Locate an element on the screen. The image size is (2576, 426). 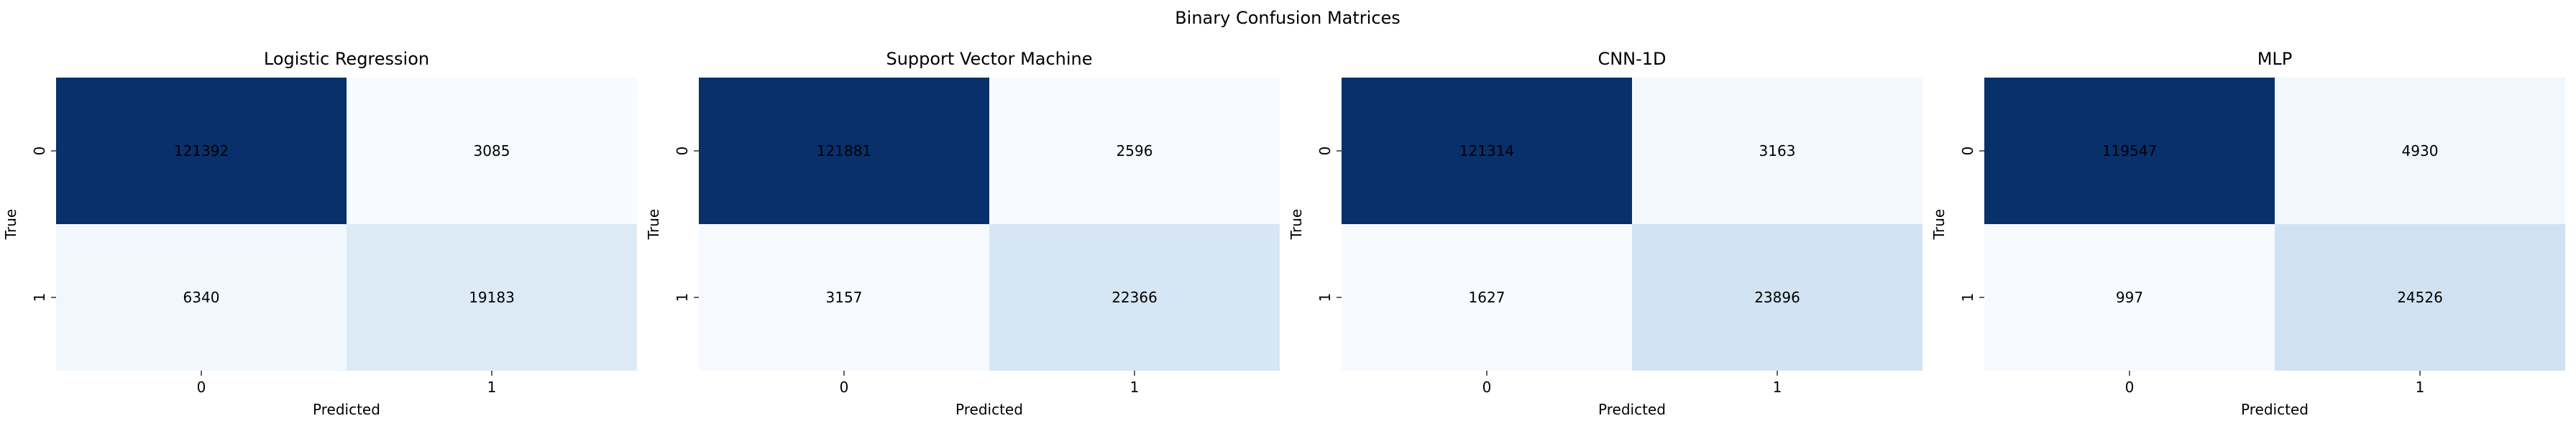
figure-suptitle: Binary Confusion Matrices is located at coordinates (1288, 18).